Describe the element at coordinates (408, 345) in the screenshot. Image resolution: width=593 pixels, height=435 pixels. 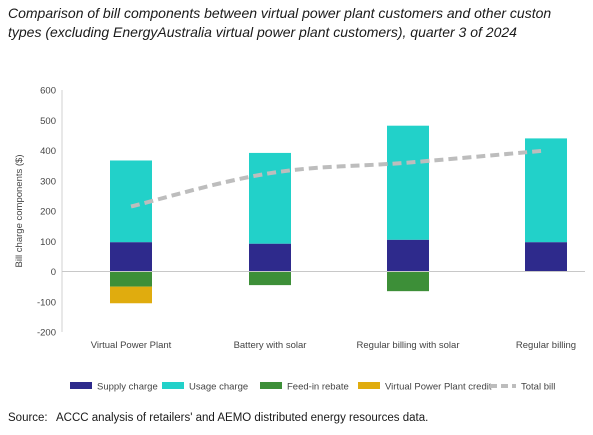
I see `x-category-label: Regular billing with solar` at that location.